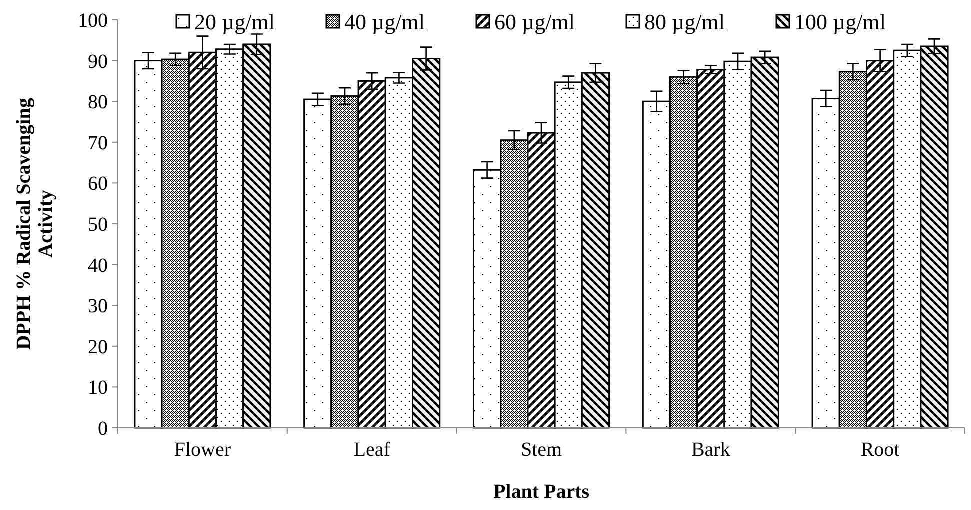  Describe the element at coordinates (880, 450) in the screenshot. I see `x-tick-label: Root` at that location.